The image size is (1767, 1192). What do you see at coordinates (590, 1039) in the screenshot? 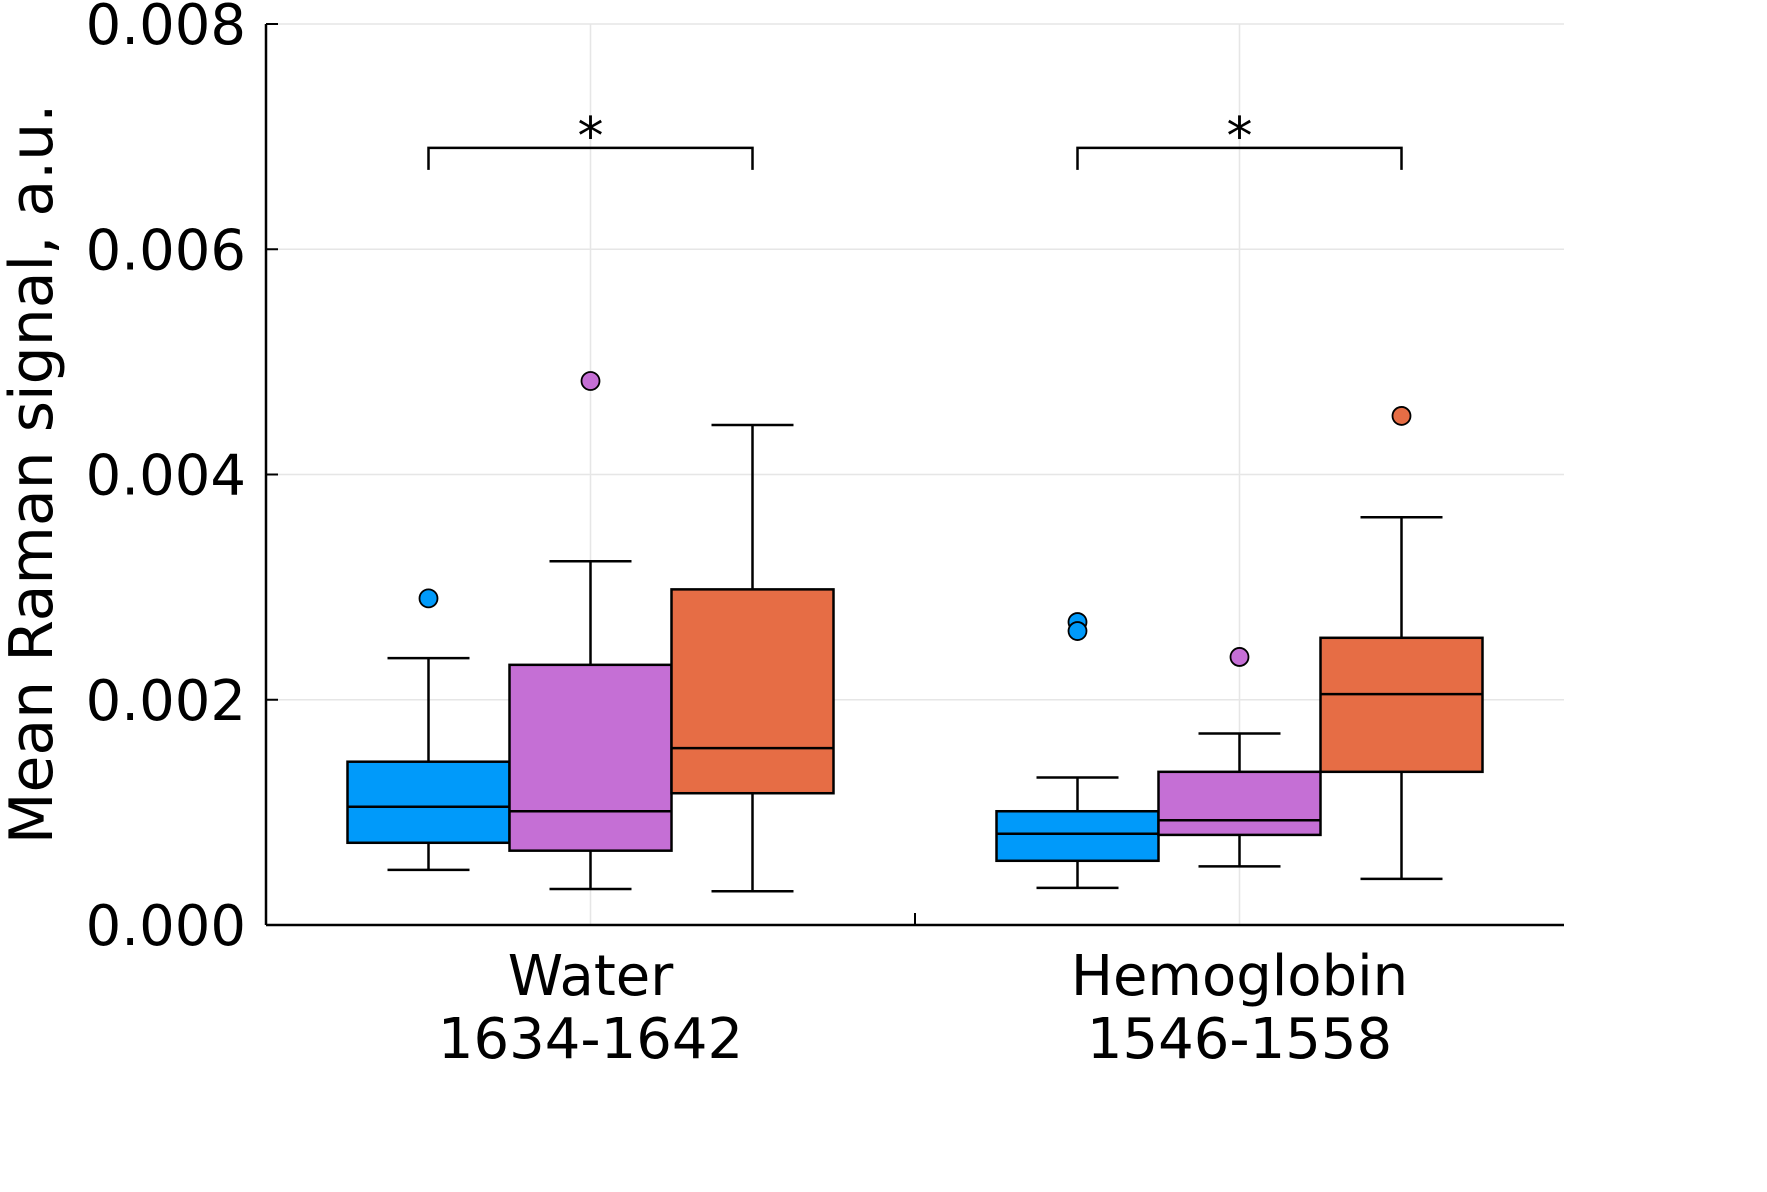
I see `x-category-label-range: 1634-1642` at bounding box center [590, 1039].